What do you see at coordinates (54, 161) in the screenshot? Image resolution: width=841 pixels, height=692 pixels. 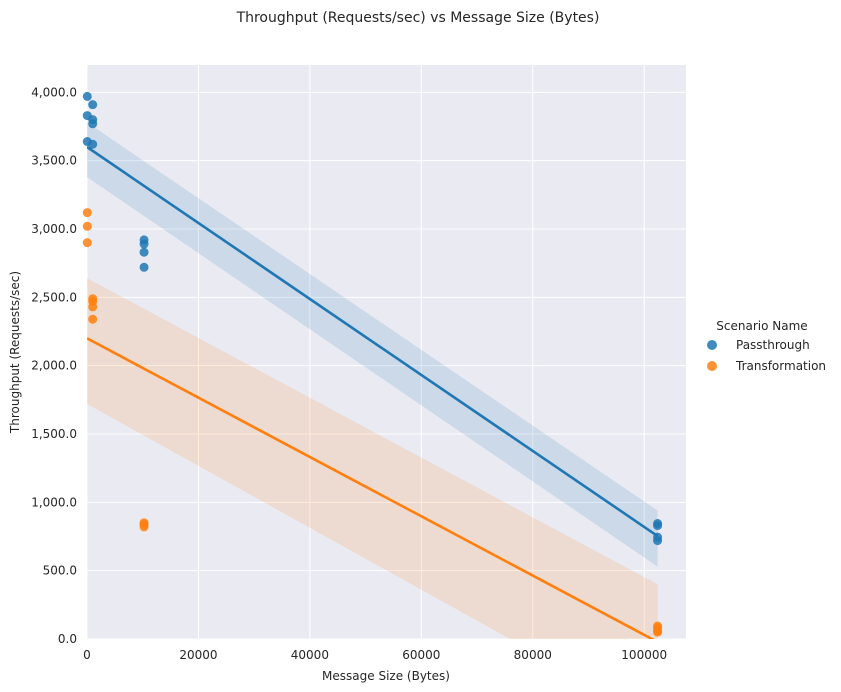 I see `y-tick-label: 3,500.0` at bounding box center [54, 161].